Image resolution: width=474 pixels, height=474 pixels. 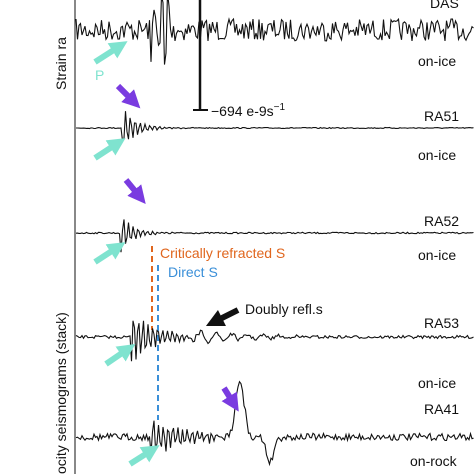 I want to click on annotation: Critically refracted S, so click(x=222, y=253).